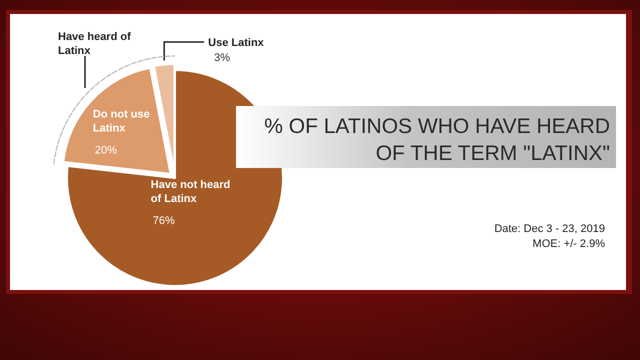 The height and width of the screenshot is (360, 640). I want to click on slice-label: Have not heard of Latinx, so click(190, 192).